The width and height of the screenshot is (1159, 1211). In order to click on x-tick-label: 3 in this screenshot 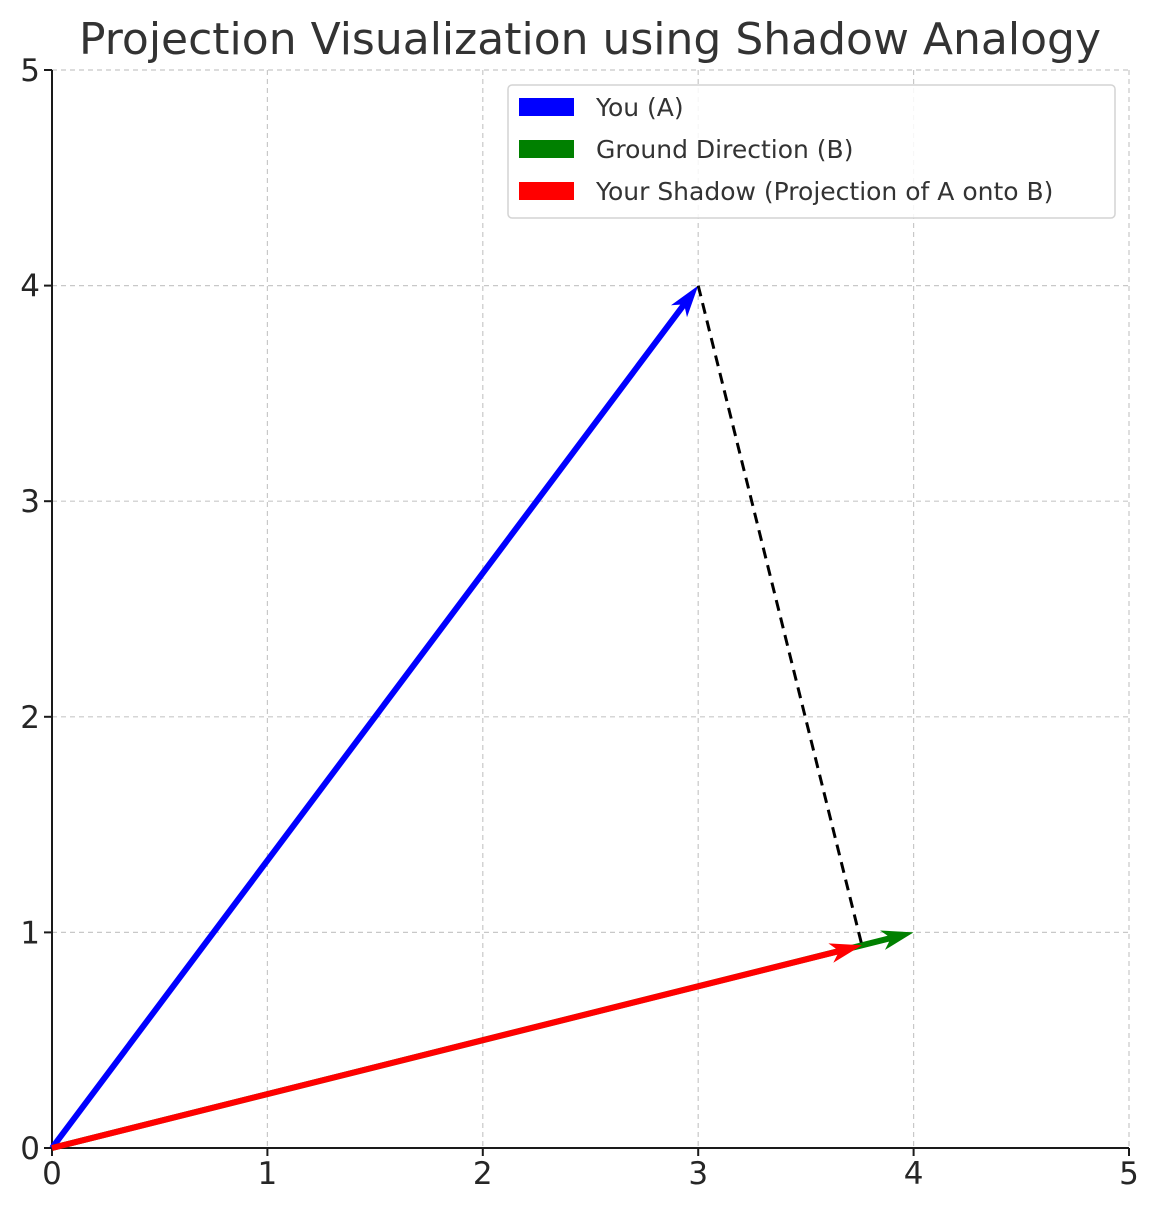, I will do `click(698, 1174)`.